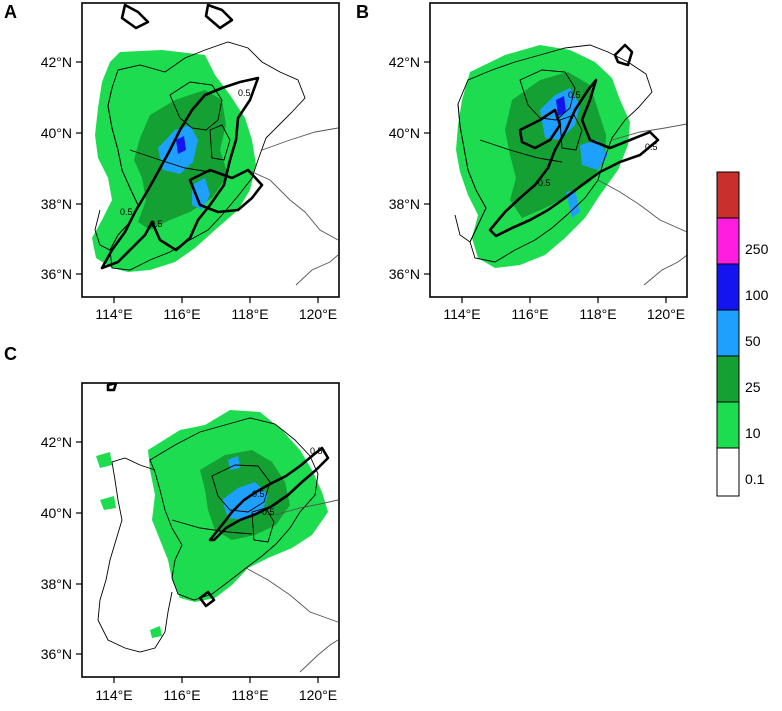 This screenshot has width=782, height=711. Describe the element at coordinates (10, 354) in the screenshot. I see `panel-c-label: C` at that location.